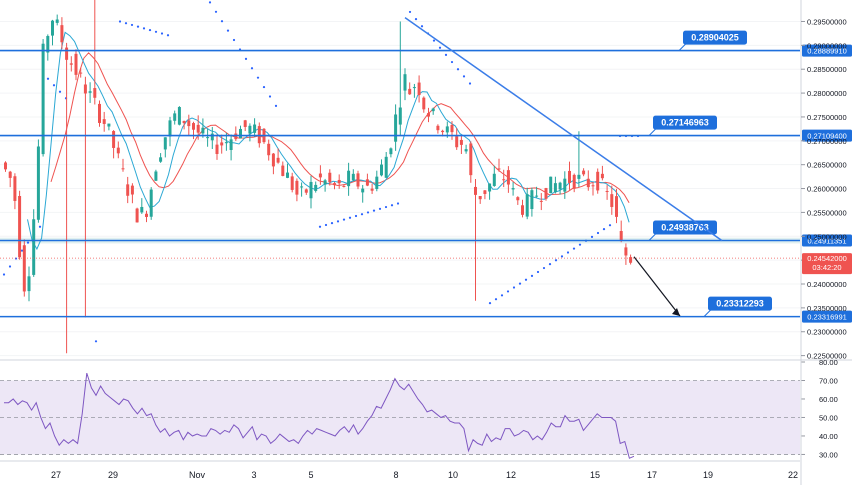 Image resolution: width=852 pixels, height=485 pixels. Describe the element at coordinates (426, 43) in the screenshot. I see `support-resistance-level: 0.28889910 0.28904025` at that location.